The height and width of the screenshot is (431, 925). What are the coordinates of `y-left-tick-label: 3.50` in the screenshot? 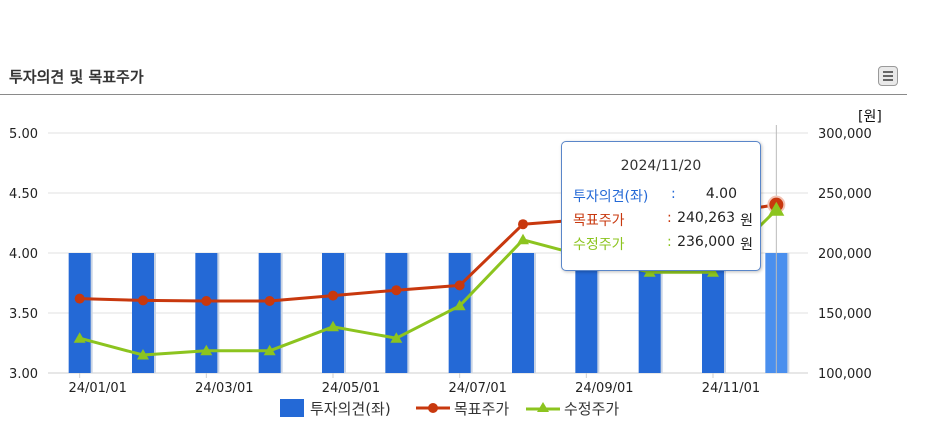 It's located at (23, 314).